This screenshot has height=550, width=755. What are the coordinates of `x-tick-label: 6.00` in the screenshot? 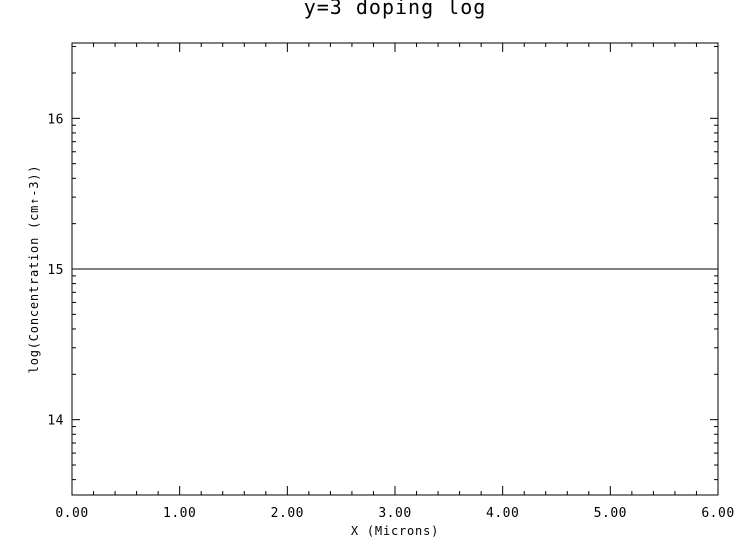 It's located at (717, 513).